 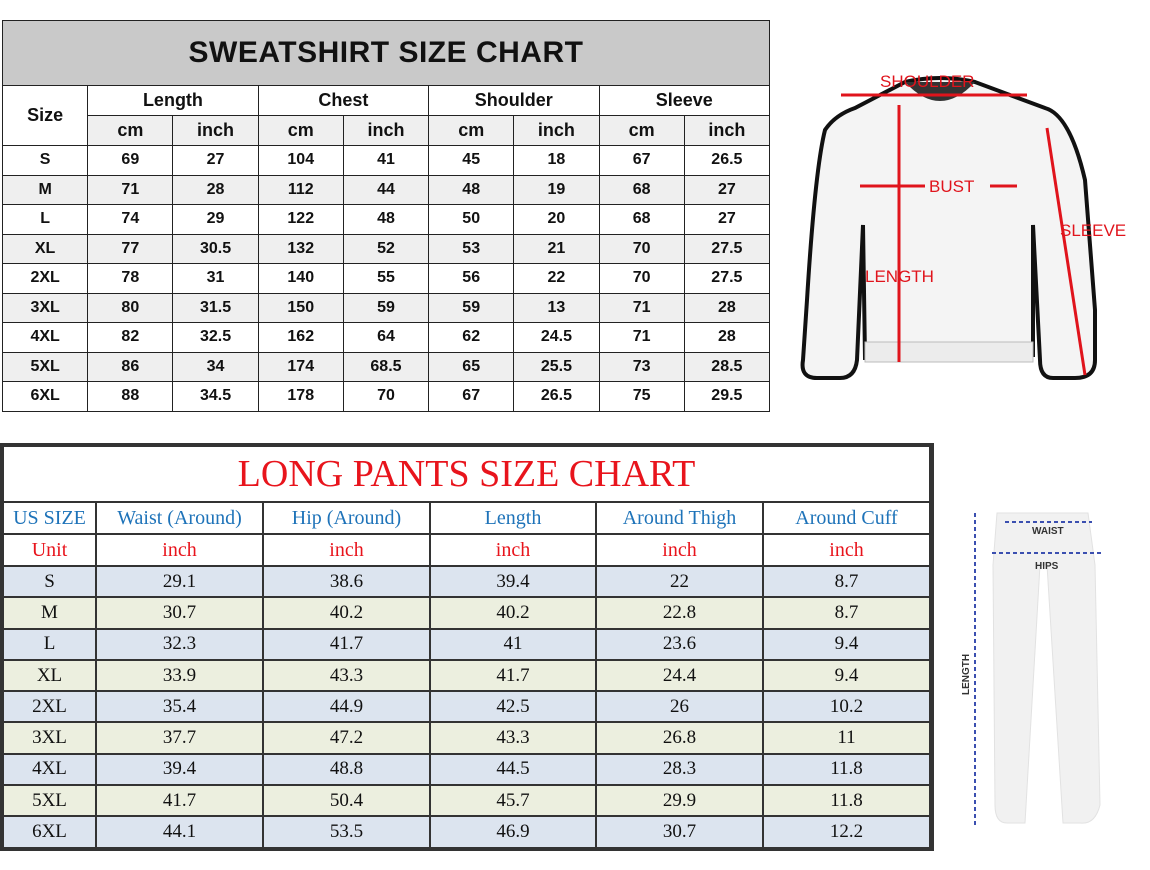 What do you see at coordinates (179, 707) in the screenshot?
I see `value-cell: 35.4` at bounding box center [179, 707].